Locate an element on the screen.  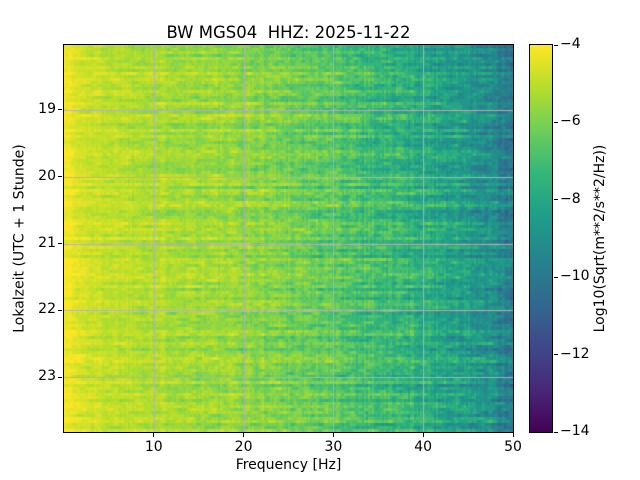
x-tick-label: 10 is located at coordinates (153, 447).